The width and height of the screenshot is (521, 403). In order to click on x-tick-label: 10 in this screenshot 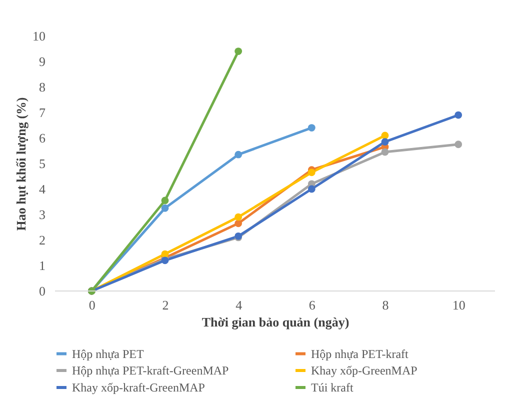, I will do `click(459, 305)`.